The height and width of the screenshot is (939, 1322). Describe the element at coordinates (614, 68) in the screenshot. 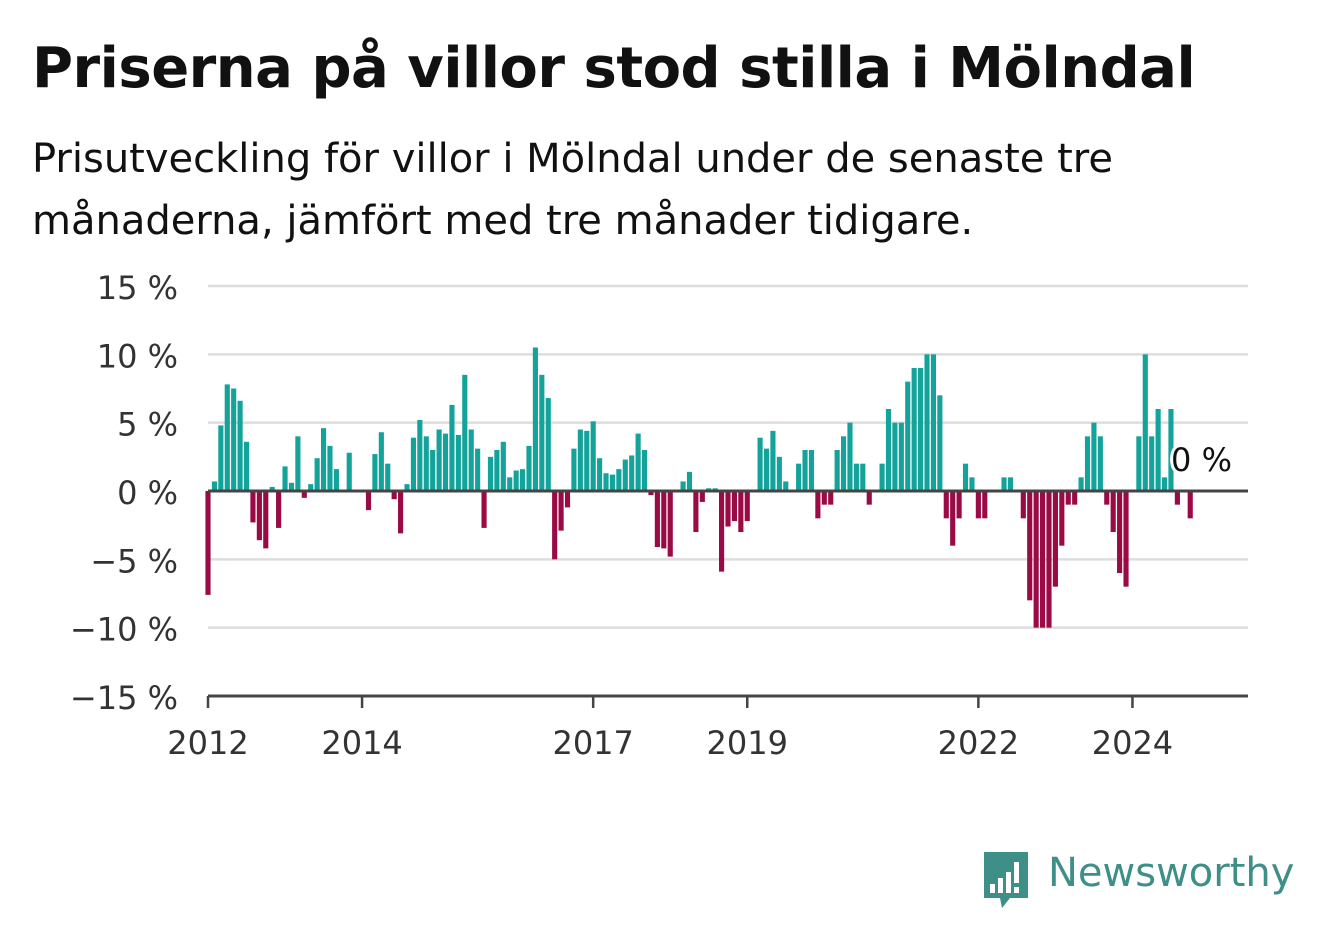

I see `chart-title: Priserna på villor stod stilla i Mölndal` at that location.